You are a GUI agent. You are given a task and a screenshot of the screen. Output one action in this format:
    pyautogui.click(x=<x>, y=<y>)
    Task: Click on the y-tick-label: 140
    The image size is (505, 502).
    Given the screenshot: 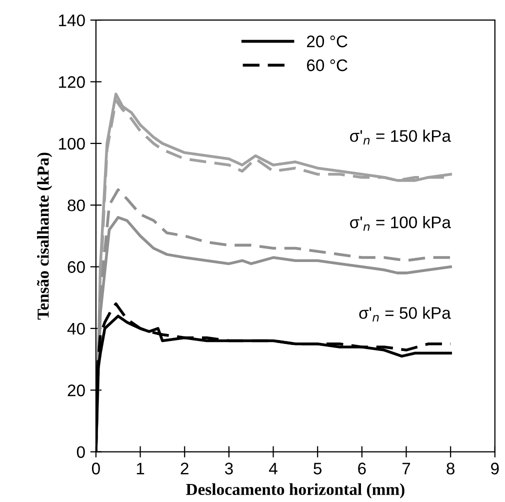 What is the action you would take?
    pyautogui.click(x=72, y=20)
    